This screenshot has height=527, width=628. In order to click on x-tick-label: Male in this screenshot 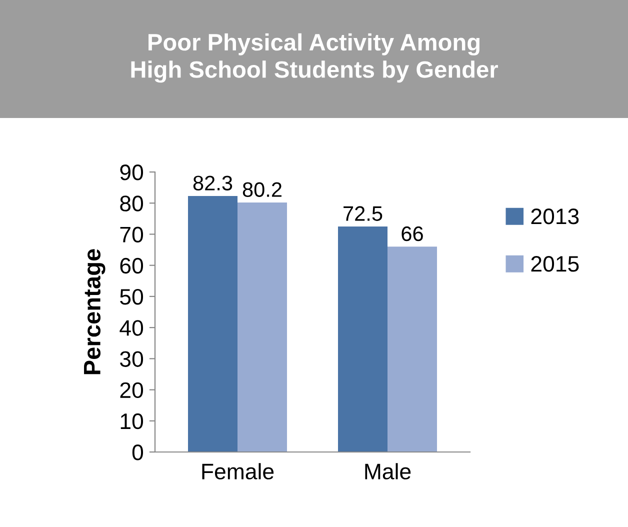, I will do `click(388, 471)`.